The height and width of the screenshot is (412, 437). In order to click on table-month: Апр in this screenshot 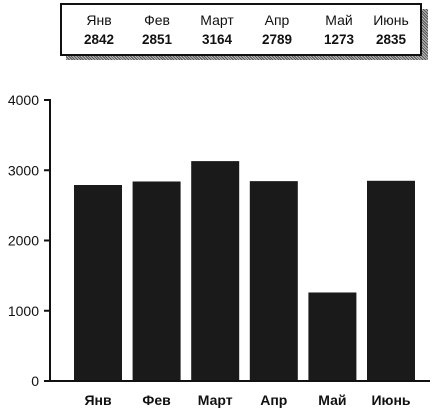, I will do `click(277, 20)`.